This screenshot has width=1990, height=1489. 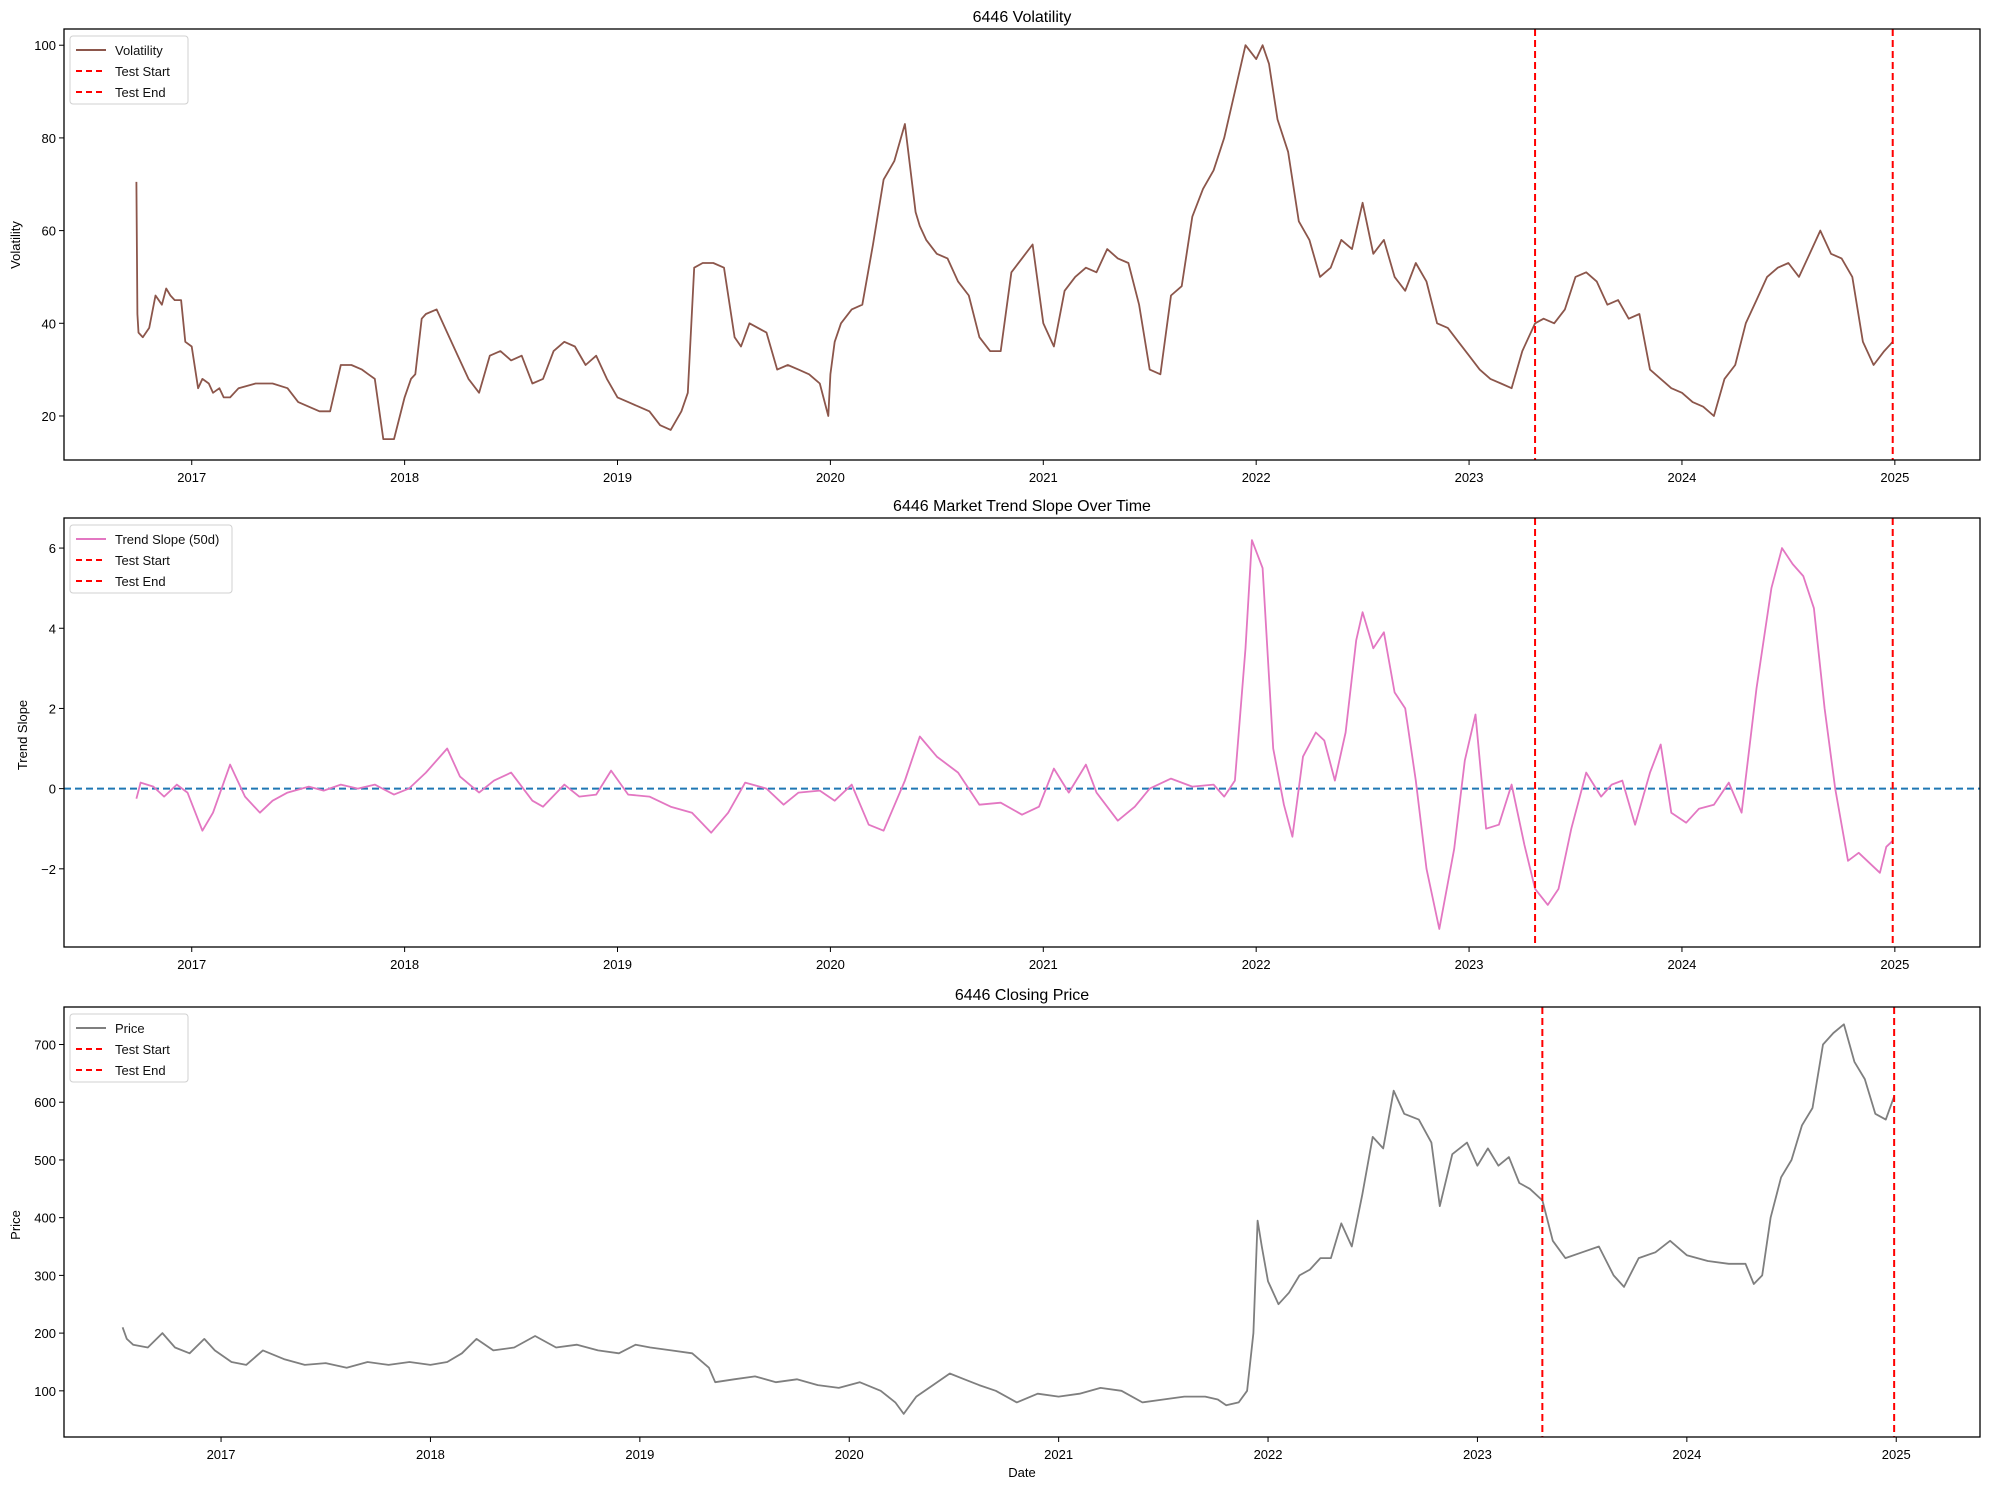 I want to click on legend: Volatility Test Start Test End, so click(x=129, y=70).